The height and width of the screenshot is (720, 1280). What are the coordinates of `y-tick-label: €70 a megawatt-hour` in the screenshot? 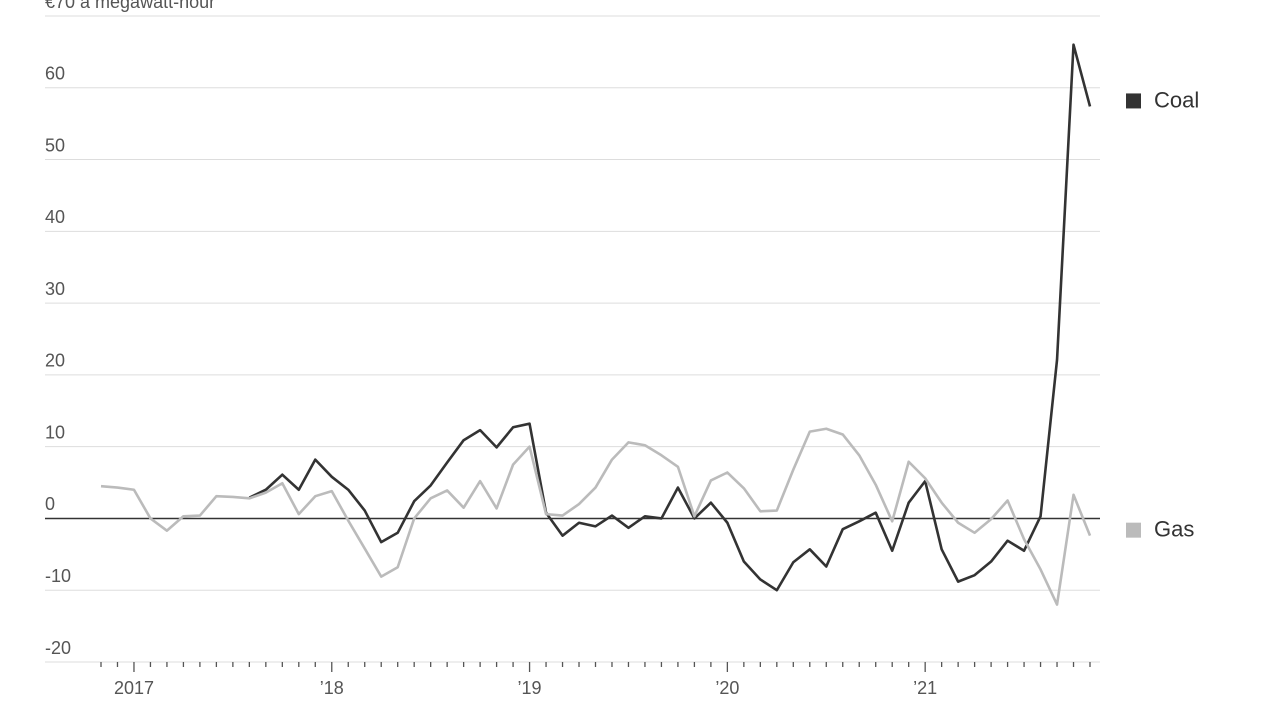 It's located at (130, 6).